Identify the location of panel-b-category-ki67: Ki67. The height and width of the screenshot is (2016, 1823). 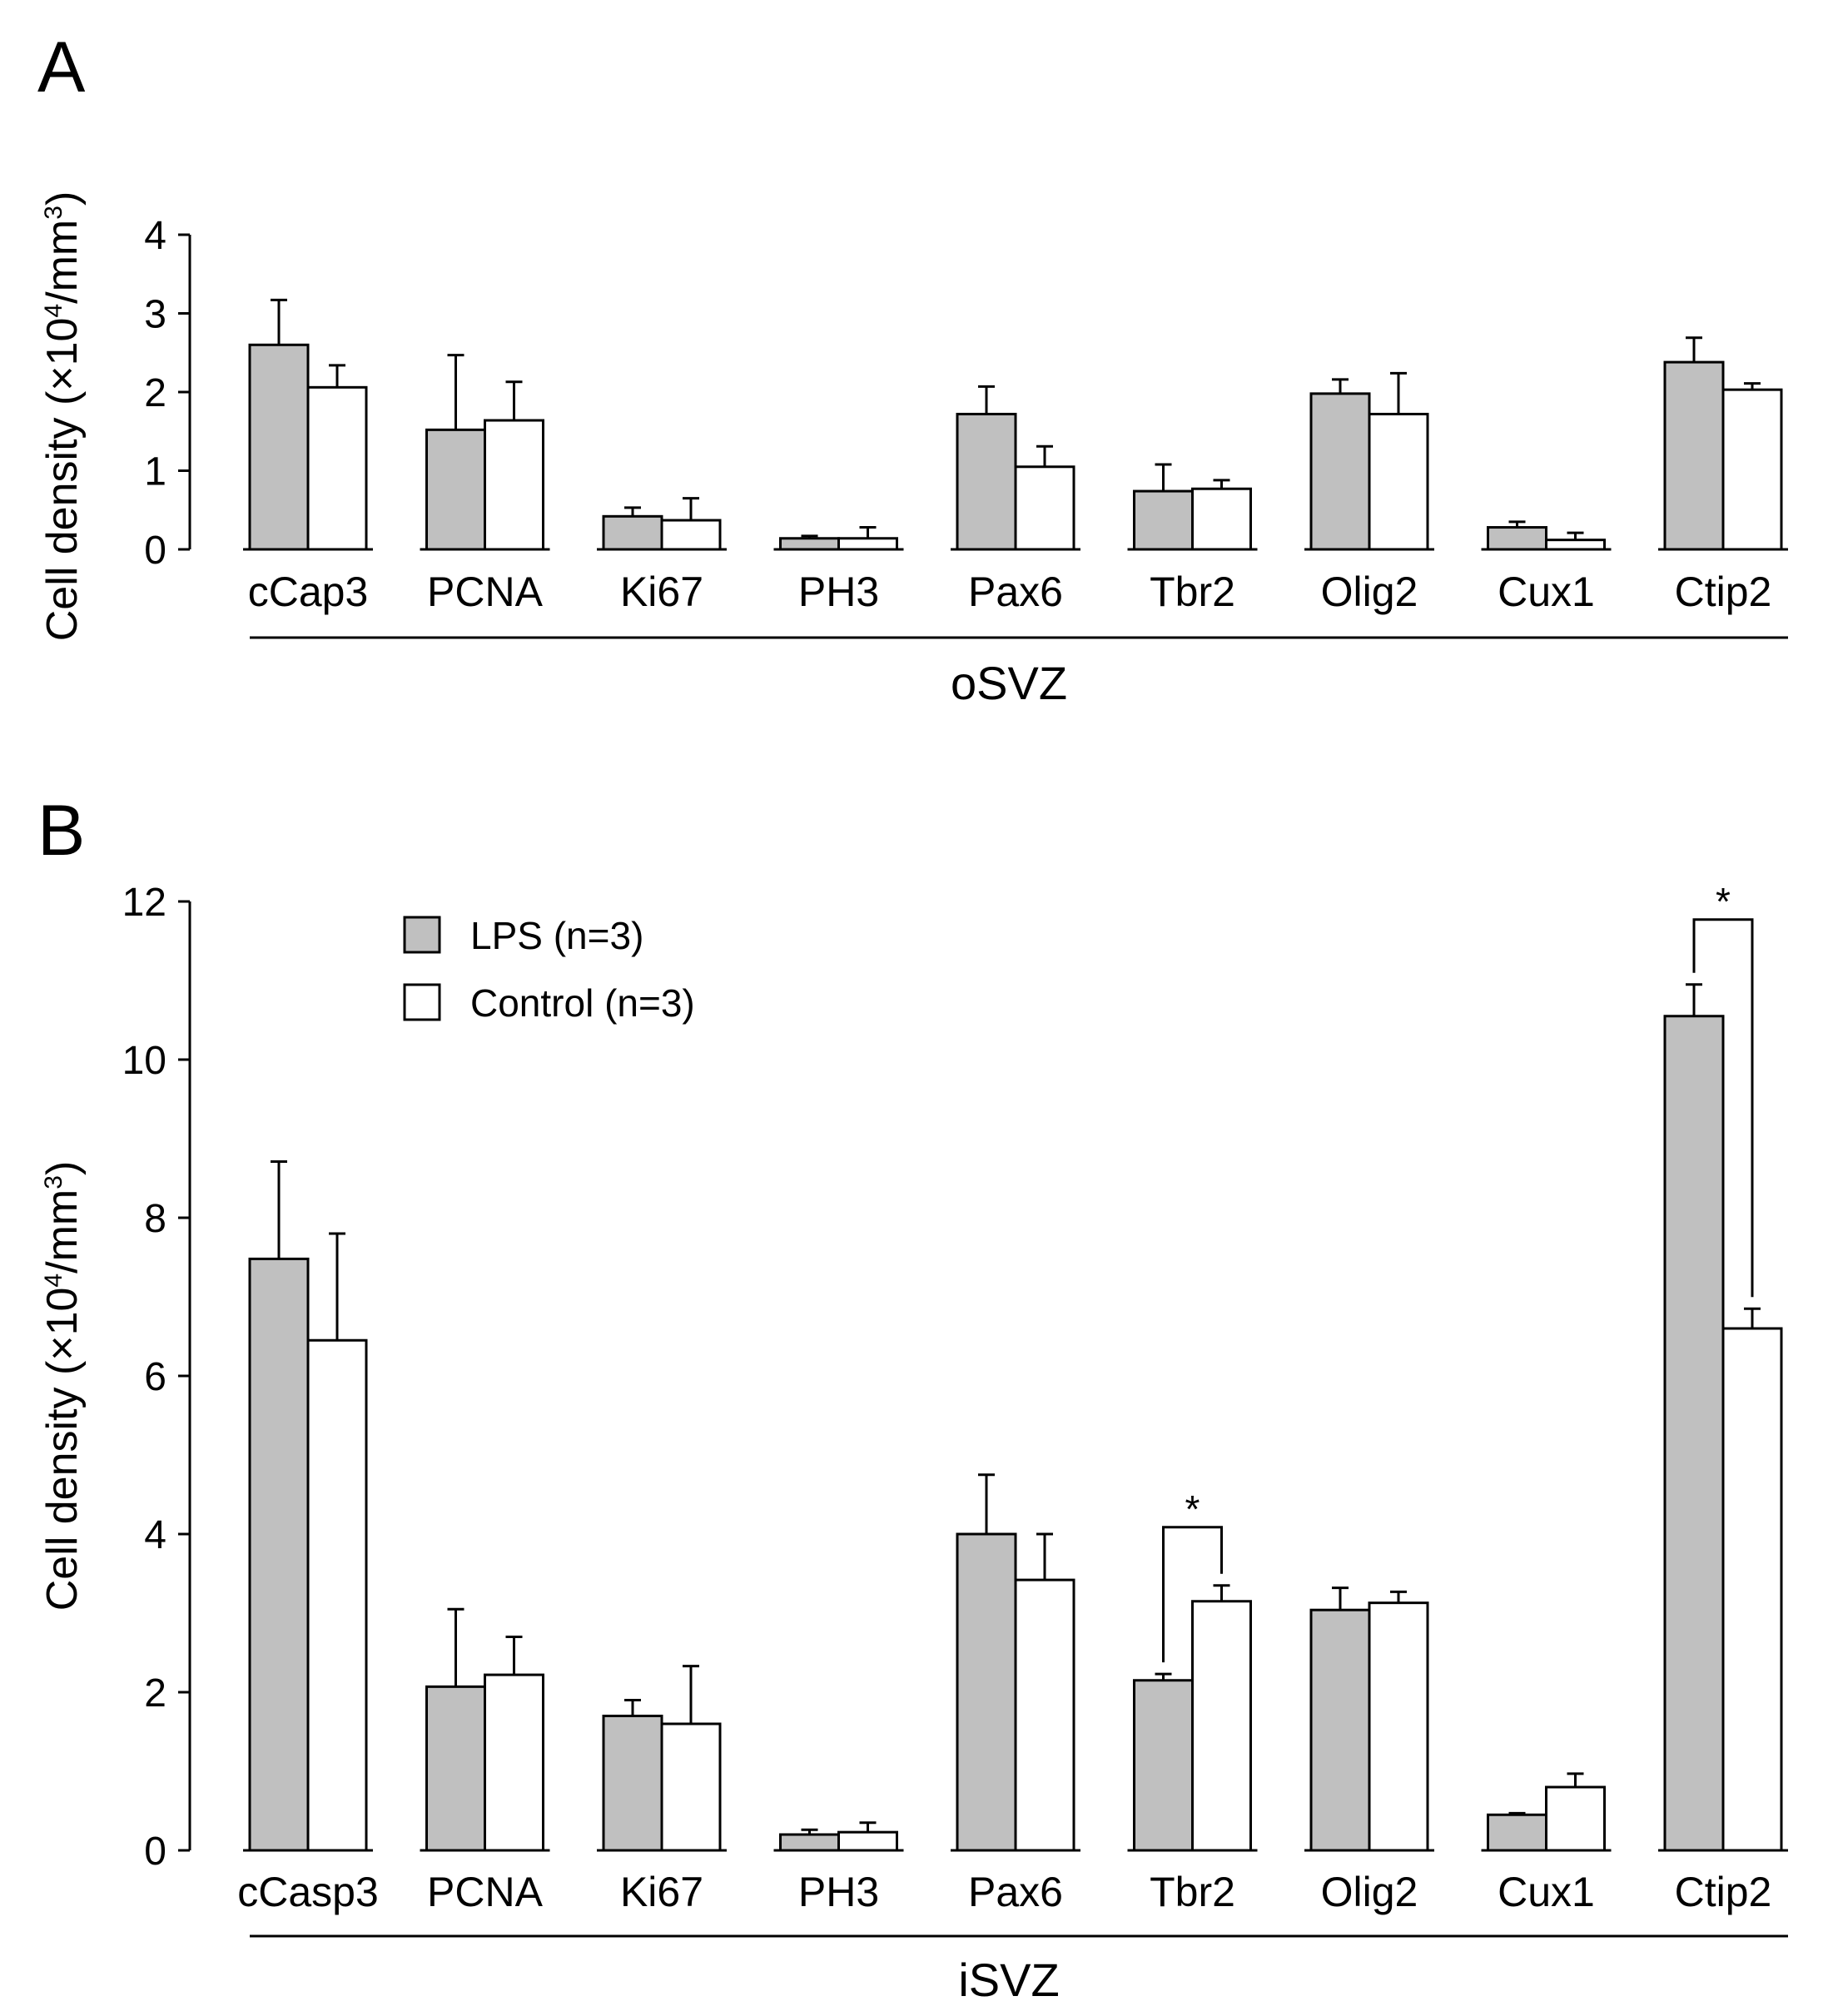
(661, 1892).